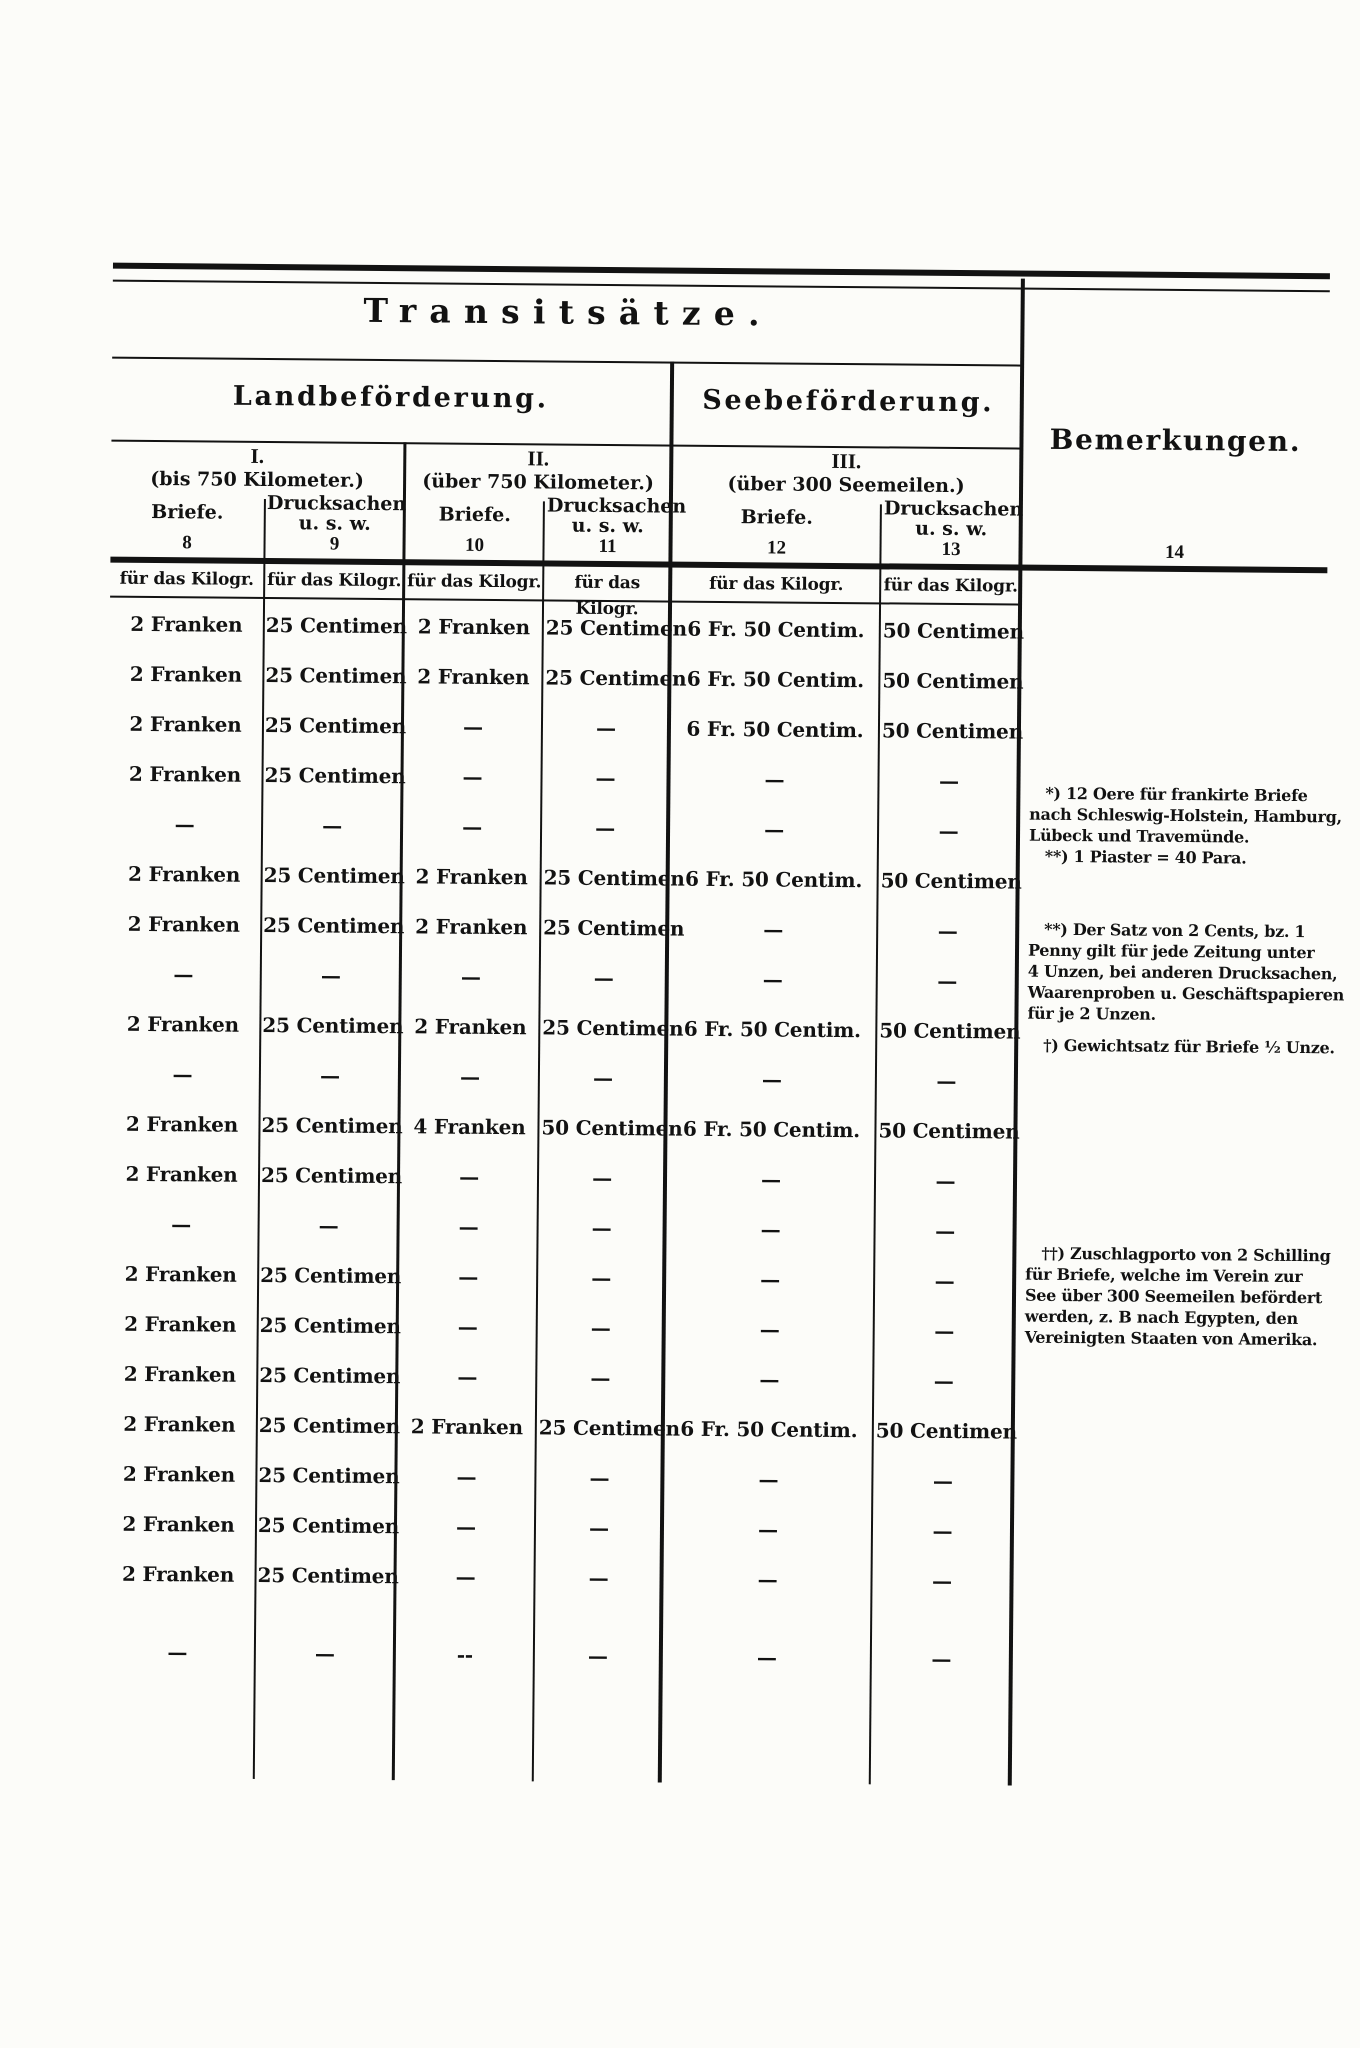 The image size is (1360, 2048). Describe the element at coordinates (951, 549) in the screenshot. I see `column-number-13: 13` at that location.